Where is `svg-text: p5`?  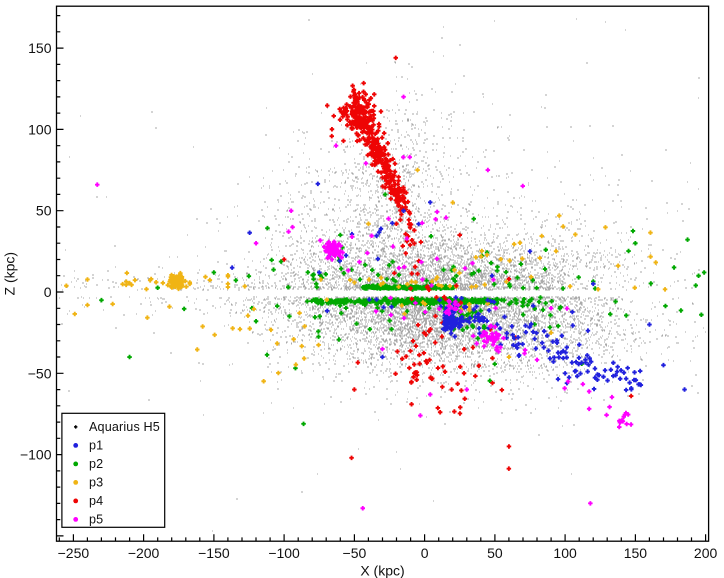 svg-text: p5 is located at coordinates (96, 520).